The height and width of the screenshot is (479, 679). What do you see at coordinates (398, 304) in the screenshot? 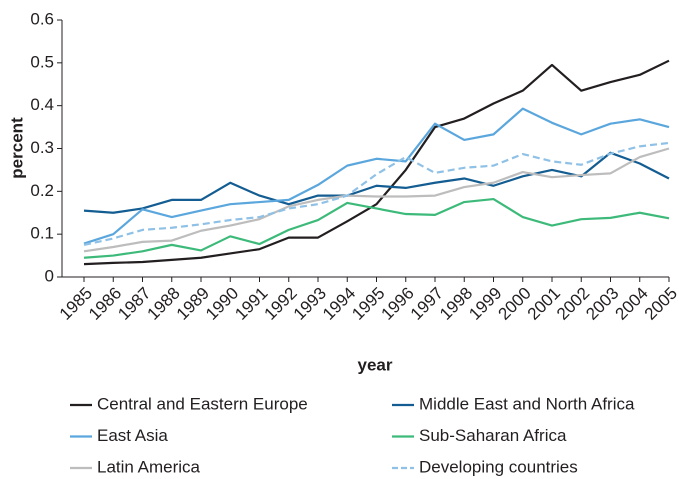
I see `x-tick-label: 1996` at bounding box center [398, 304].